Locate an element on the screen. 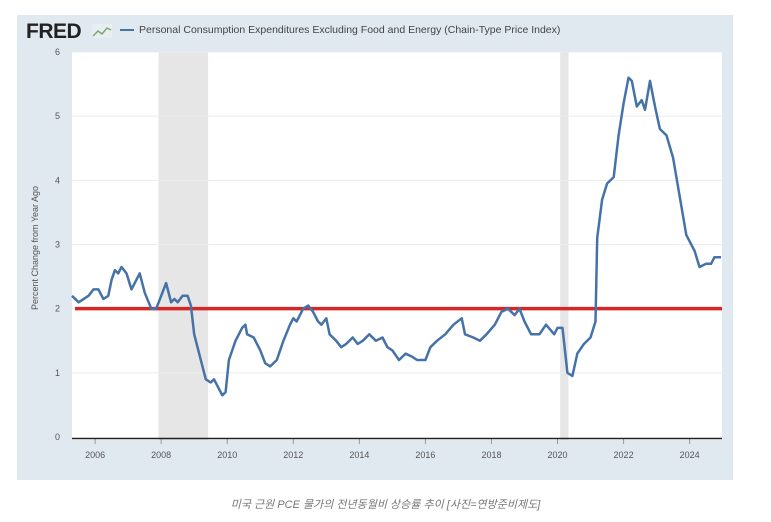  y-tick-label: 3 is located at coordinates (57, 245).